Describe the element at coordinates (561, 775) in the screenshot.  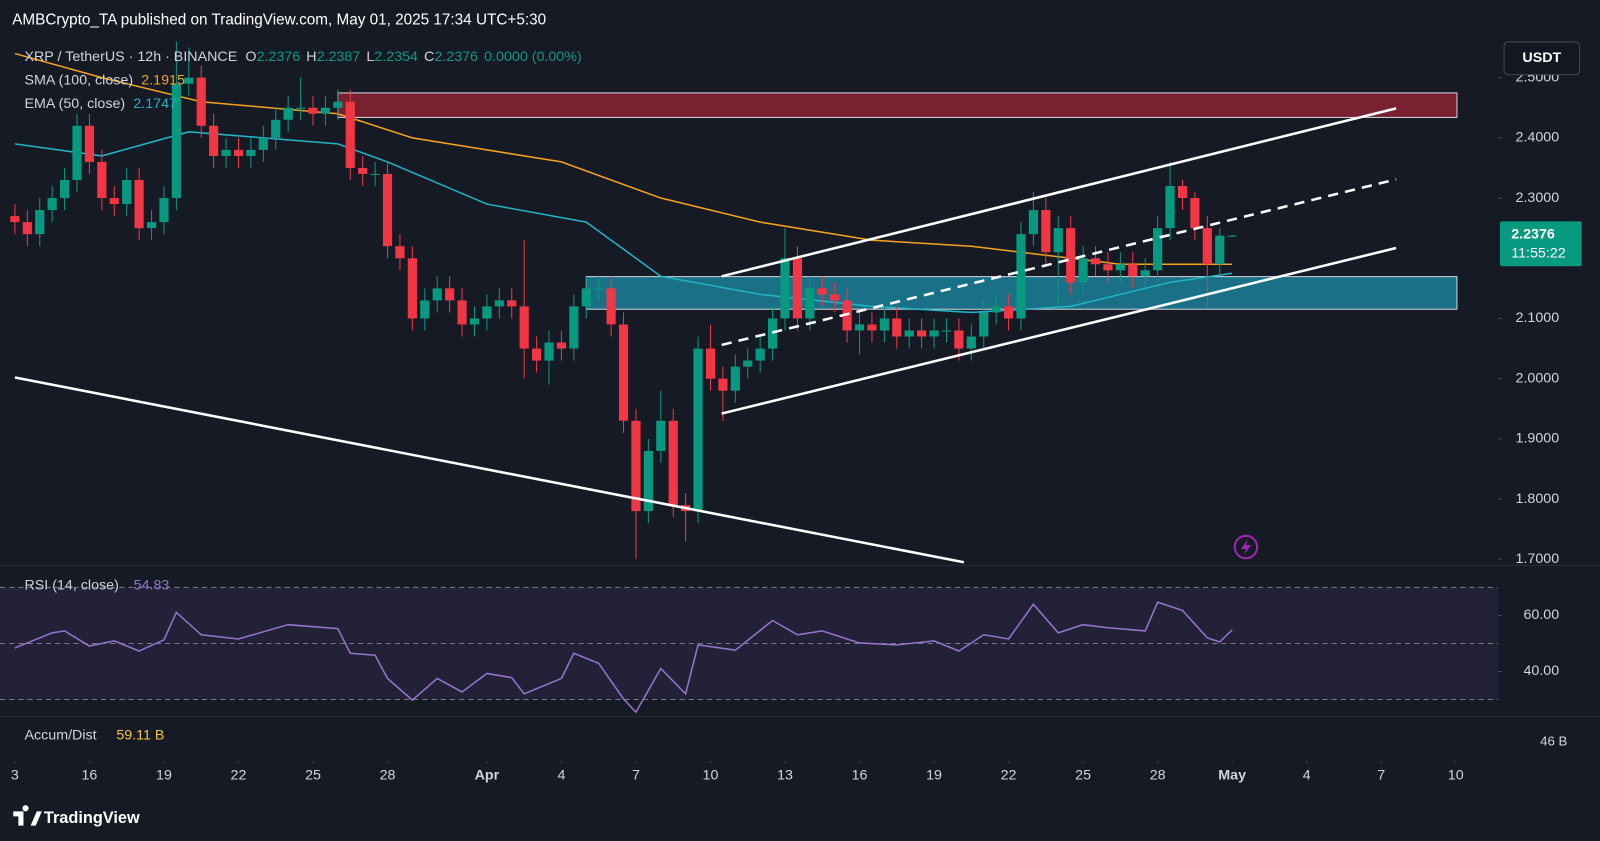
I see `x-tick-label: 4` at that location.